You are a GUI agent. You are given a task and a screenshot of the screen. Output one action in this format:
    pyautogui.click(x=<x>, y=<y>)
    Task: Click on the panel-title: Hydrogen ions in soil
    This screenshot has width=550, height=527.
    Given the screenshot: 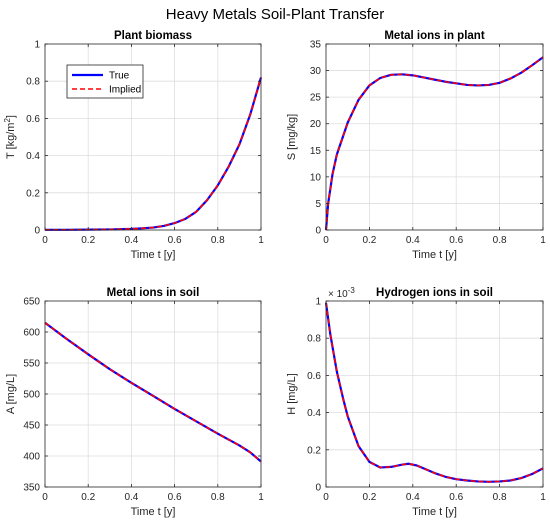 What is the action you would take?
    pyautogui.click(x=434, y=293)
    